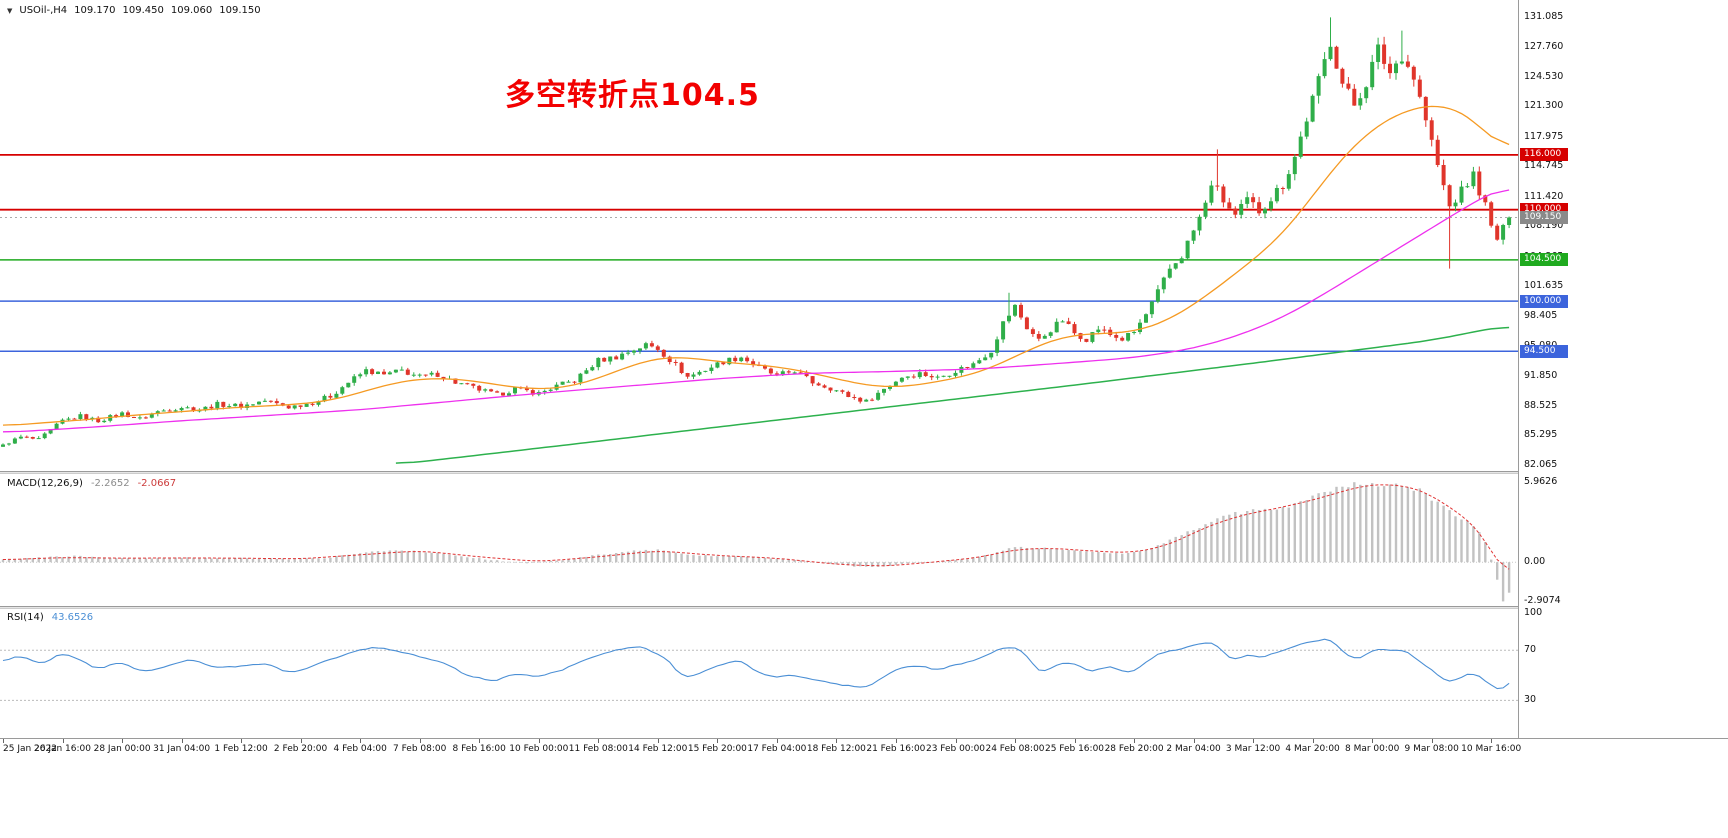  What do you see at coordinates (896, 749) in the screenshot?
I see `time-axis-label: 21 Feb 16:00` at bounding box center [896, 749].